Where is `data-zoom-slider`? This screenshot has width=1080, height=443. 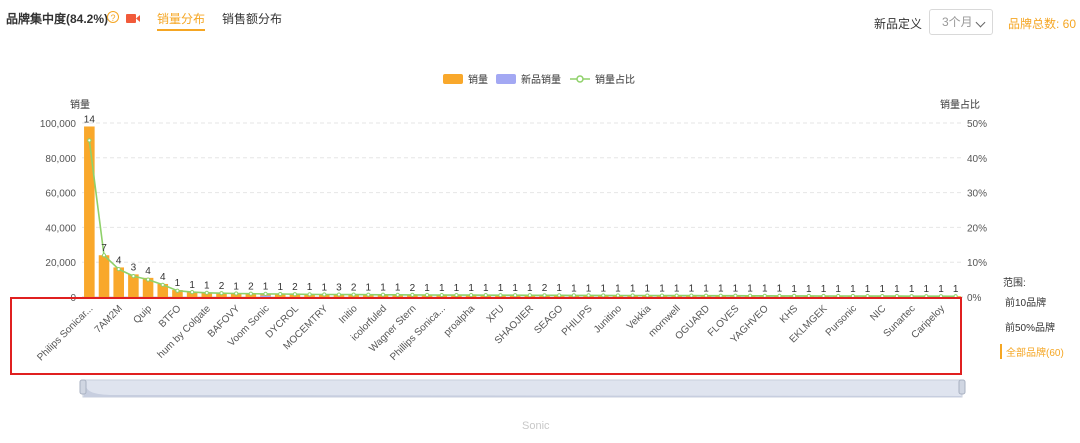 data-zoom-slider is located at coordinates (522, 388).